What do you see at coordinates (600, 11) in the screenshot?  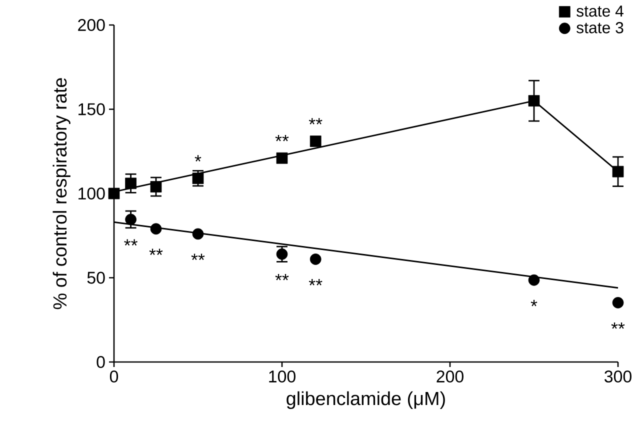 I see `legend-label: state 4` at bounding box center [600, 11].